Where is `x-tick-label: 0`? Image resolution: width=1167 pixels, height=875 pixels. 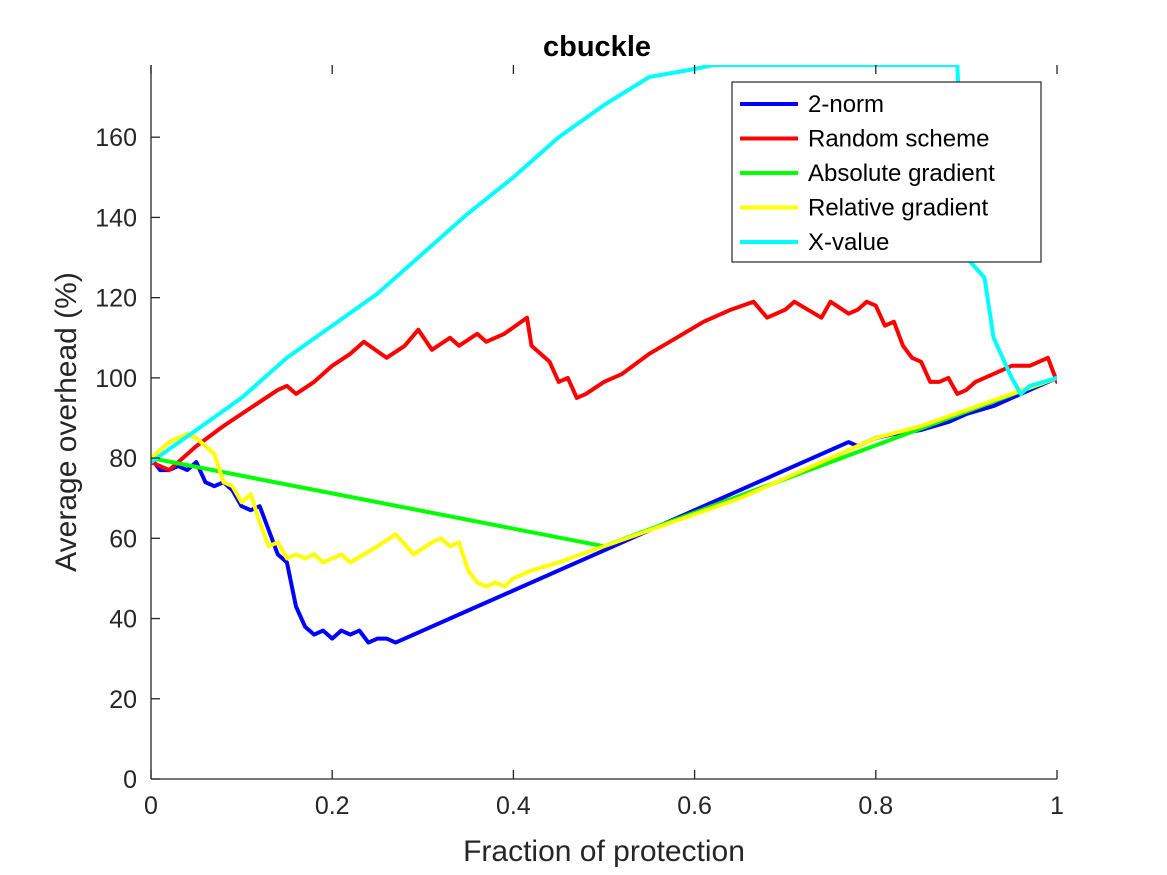
x-tick-label: 0 is located at coordinates (151, 806).